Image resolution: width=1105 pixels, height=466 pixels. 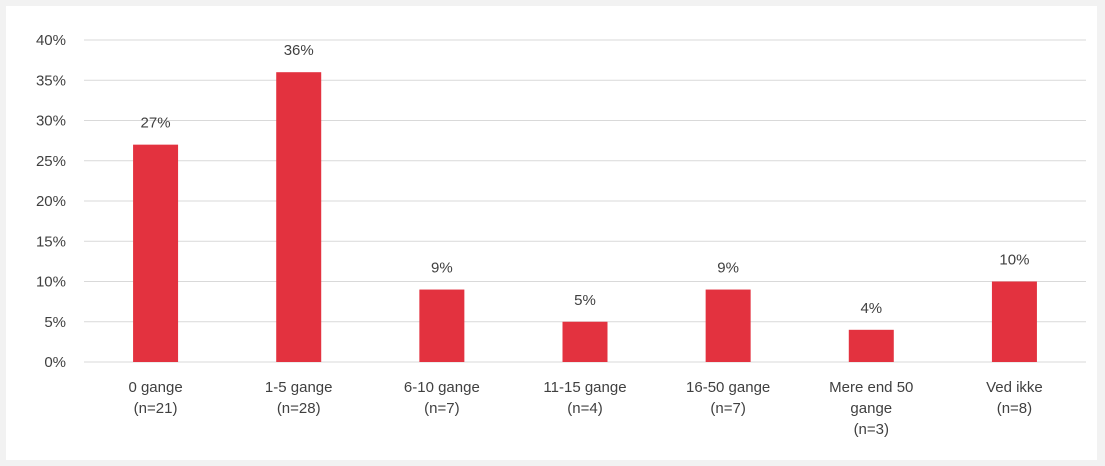 I want to click on x-category-label: 1-5 gange (n=28), so click(x=299, y=398).